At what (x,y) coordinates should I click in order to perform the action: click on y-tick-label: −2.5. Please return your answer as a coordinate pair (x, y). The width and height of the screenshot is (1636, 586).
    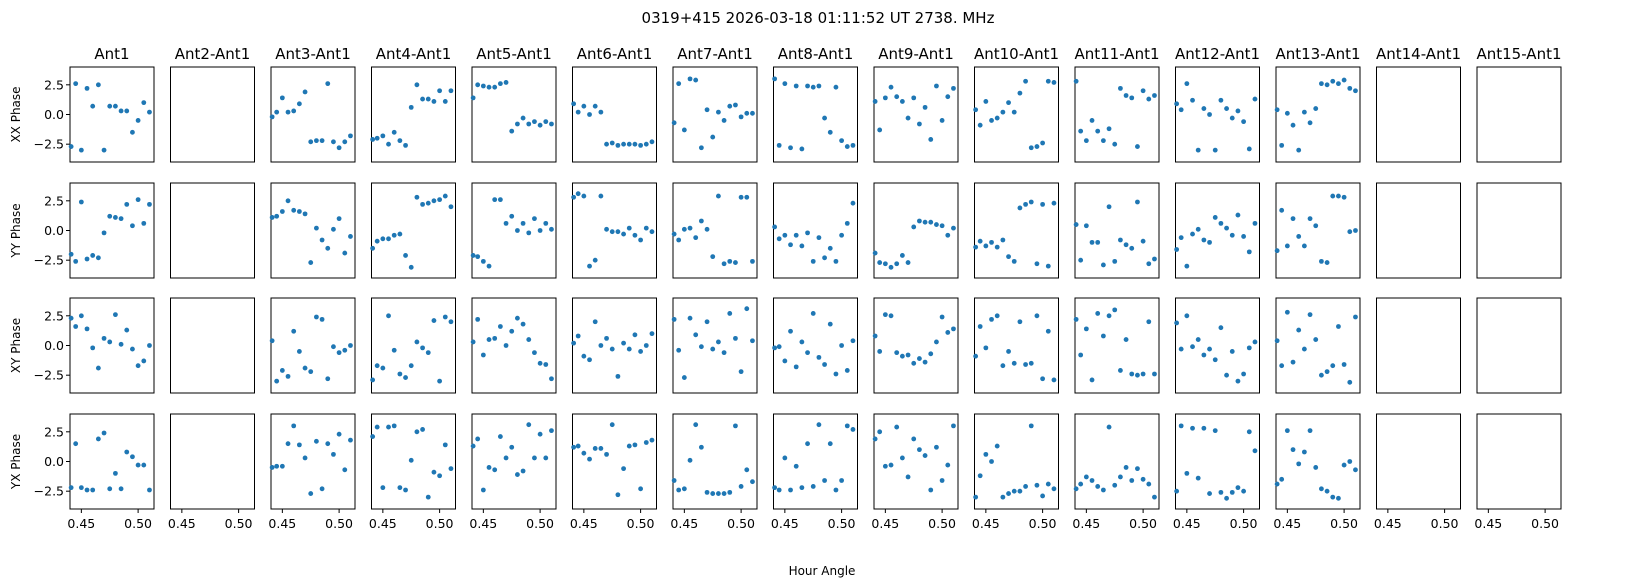
    Looking at the image, I should click on (49, 260).